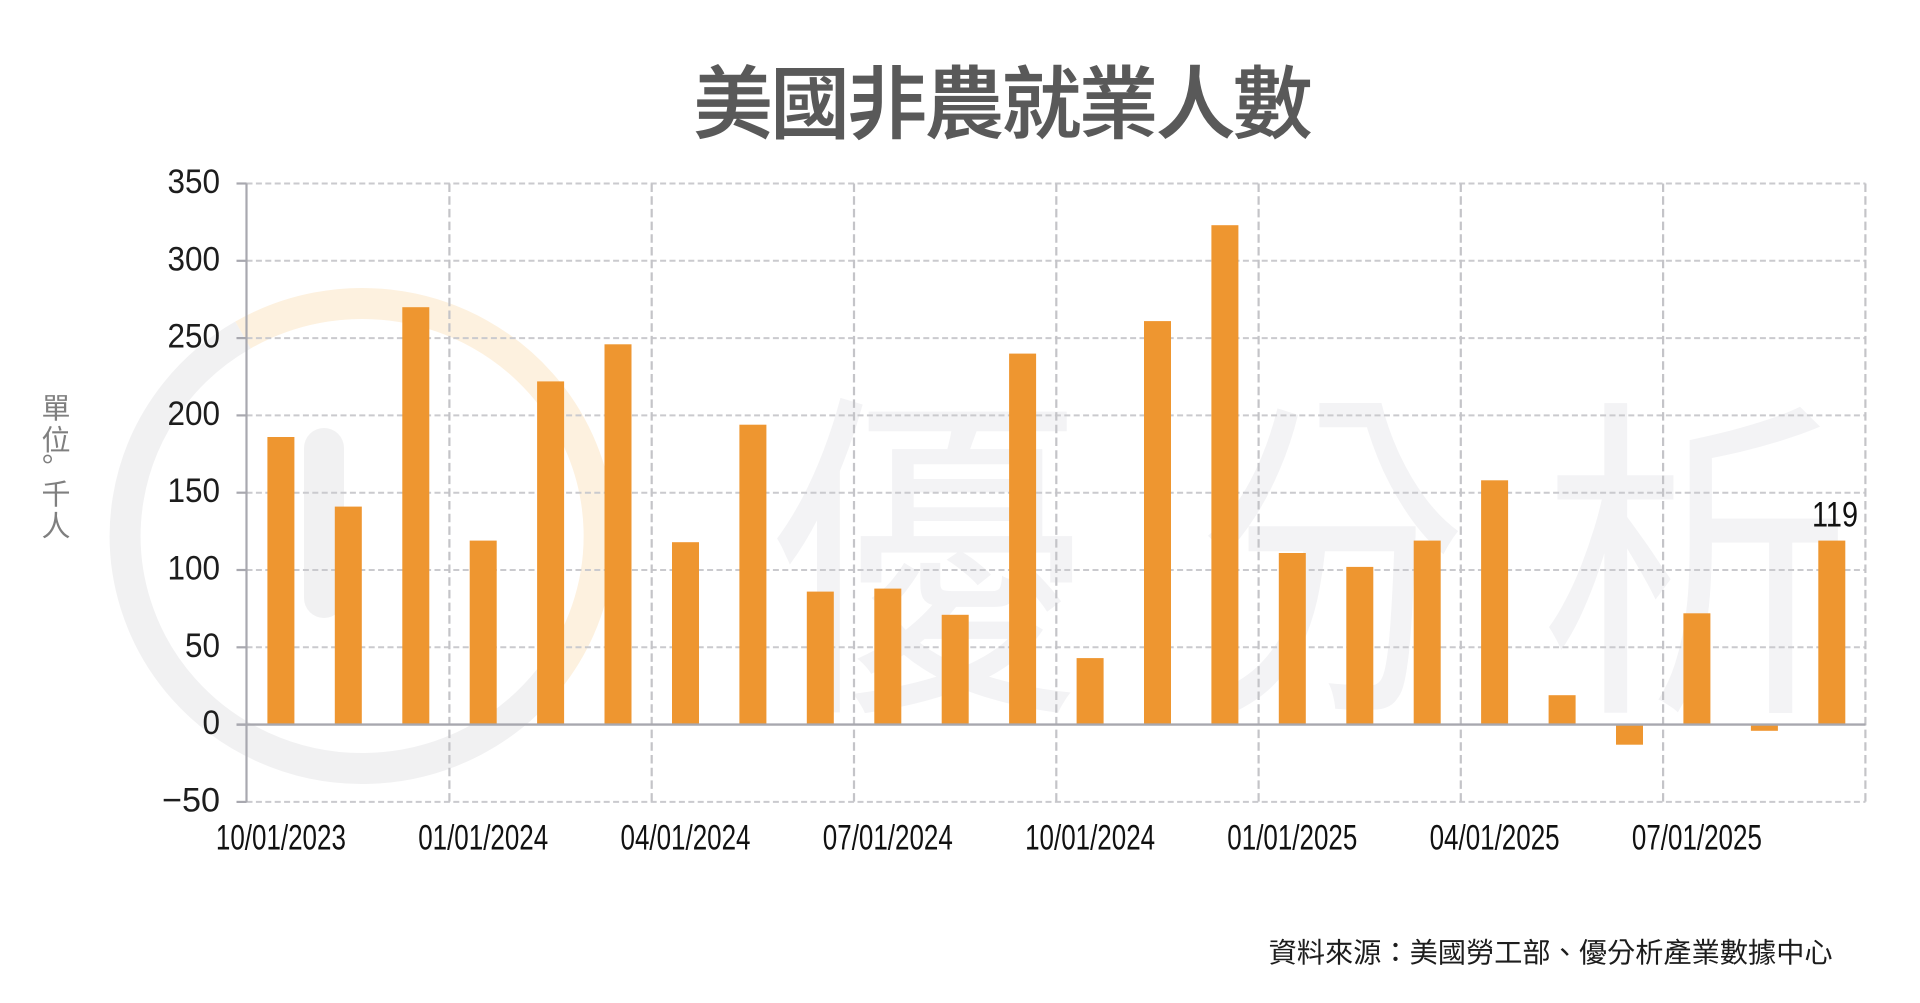  I want to click on svg-text: 10/01/2024, so click(1090, 838).